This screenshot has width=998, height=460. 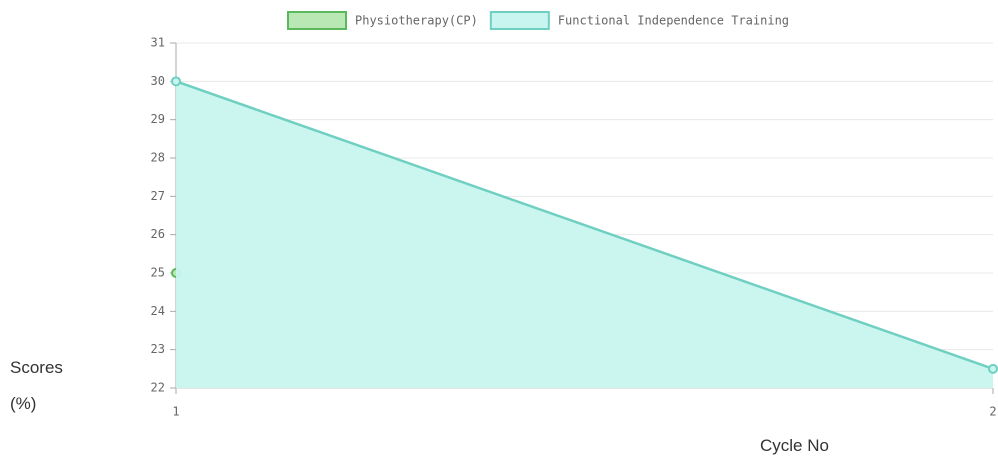 I want to click on y-tick-label: 24, so click(x=158, y=311).